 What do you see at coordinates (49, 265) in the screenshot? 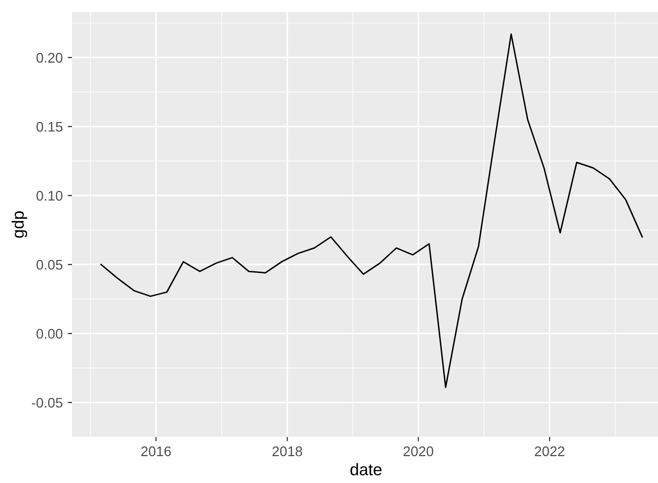
I see `y-tick-label: 0.05` at bounding box center [49, 265].